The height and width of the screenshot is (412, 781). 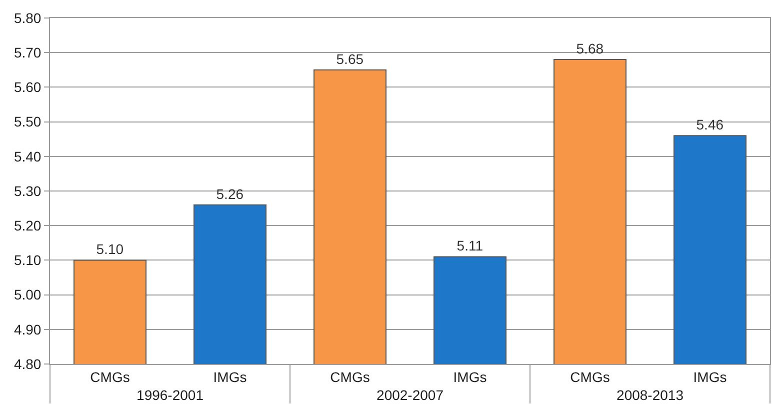 I want to click on y-tick-label: 5.60, so click(x=28, y=87).